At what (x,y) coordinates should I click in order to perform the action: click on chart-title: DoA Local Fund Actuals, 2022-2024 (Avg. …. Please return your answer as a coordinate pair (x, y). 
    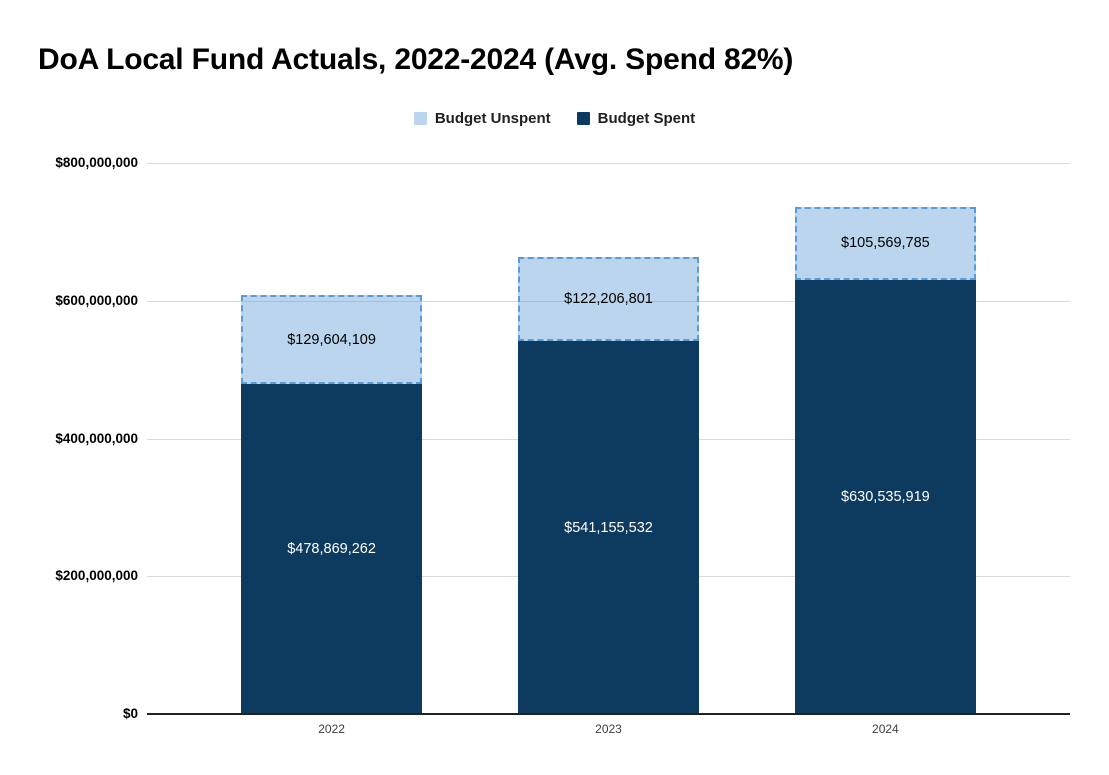
    Looking at the image, I should click on (416, 59).